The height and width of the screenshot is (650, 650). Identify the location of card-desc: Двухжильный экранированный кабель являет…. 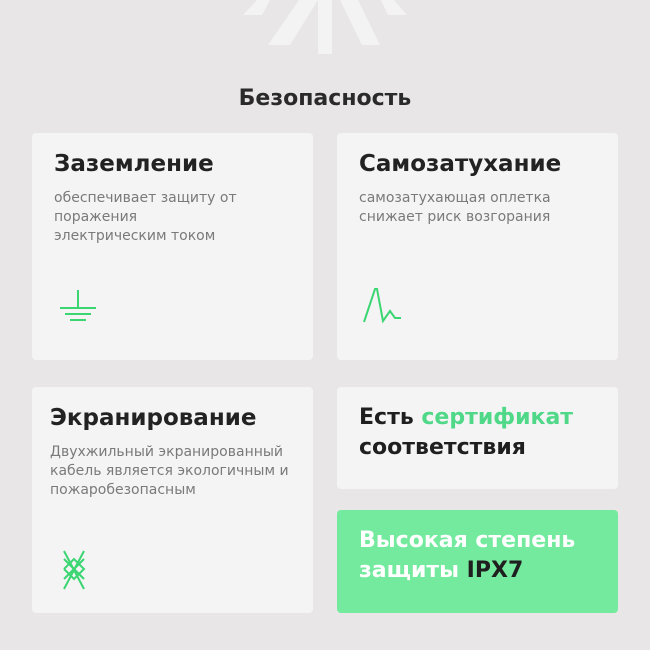
(169, 471).